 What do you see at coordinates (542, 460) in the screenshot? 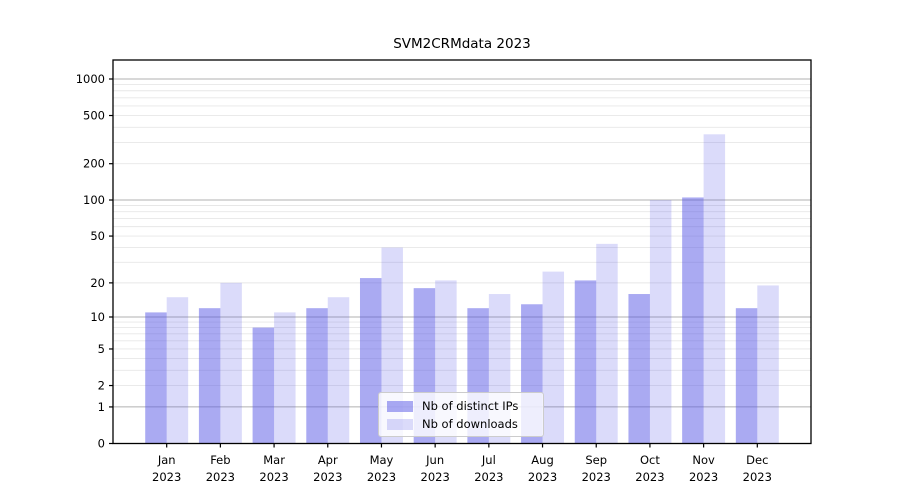
I see `x-tick-label-month: Aug` at bounding box center [542, 460].